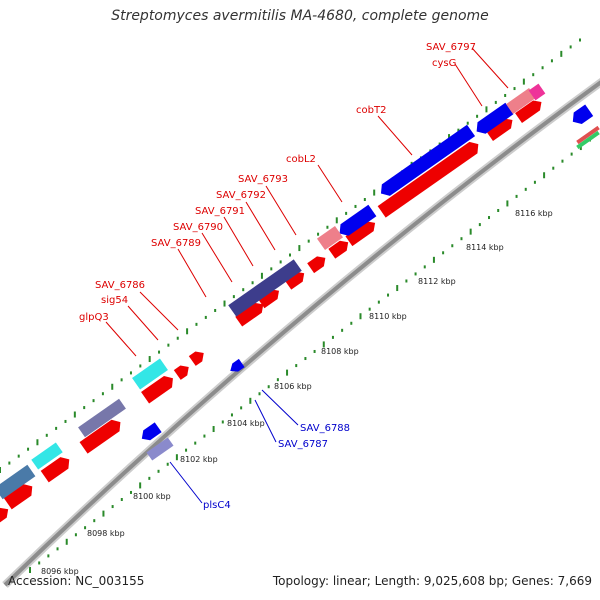 The width and height of the screenshot is (600, 600). Describe the element at coordinates (94, 317) in the screenshot. I see `gene-label-glpq3: glpQ3` at that location.